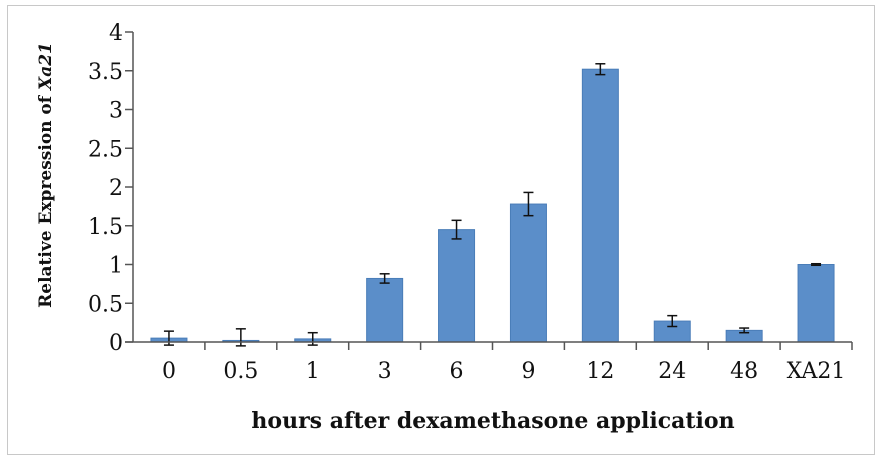 The height and width of the screenshot is (464, 884). What do you see at coordinates (116, 33) in the screenshot?
I see `y-tick-label: 4` at bounding box center [116, 33].